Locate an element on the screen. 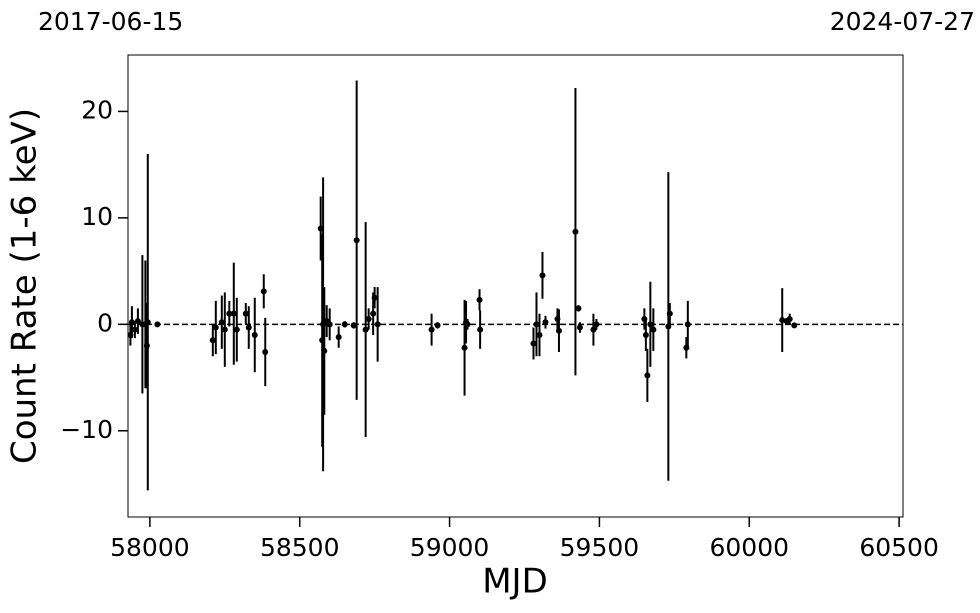 The width and height of the screenshot is (980, 613). y-axis-label: Count Rate (1-6 keV) is located at coordinates (25, 286).